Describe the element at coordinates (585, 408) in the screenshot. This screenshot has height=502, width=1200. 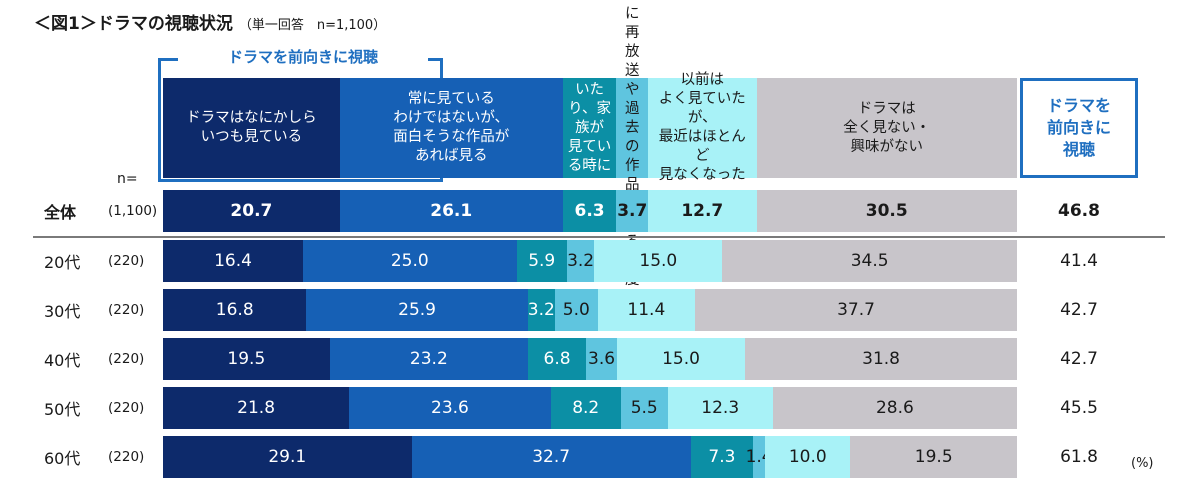
I see `bar-segment: 8.2` at that location.